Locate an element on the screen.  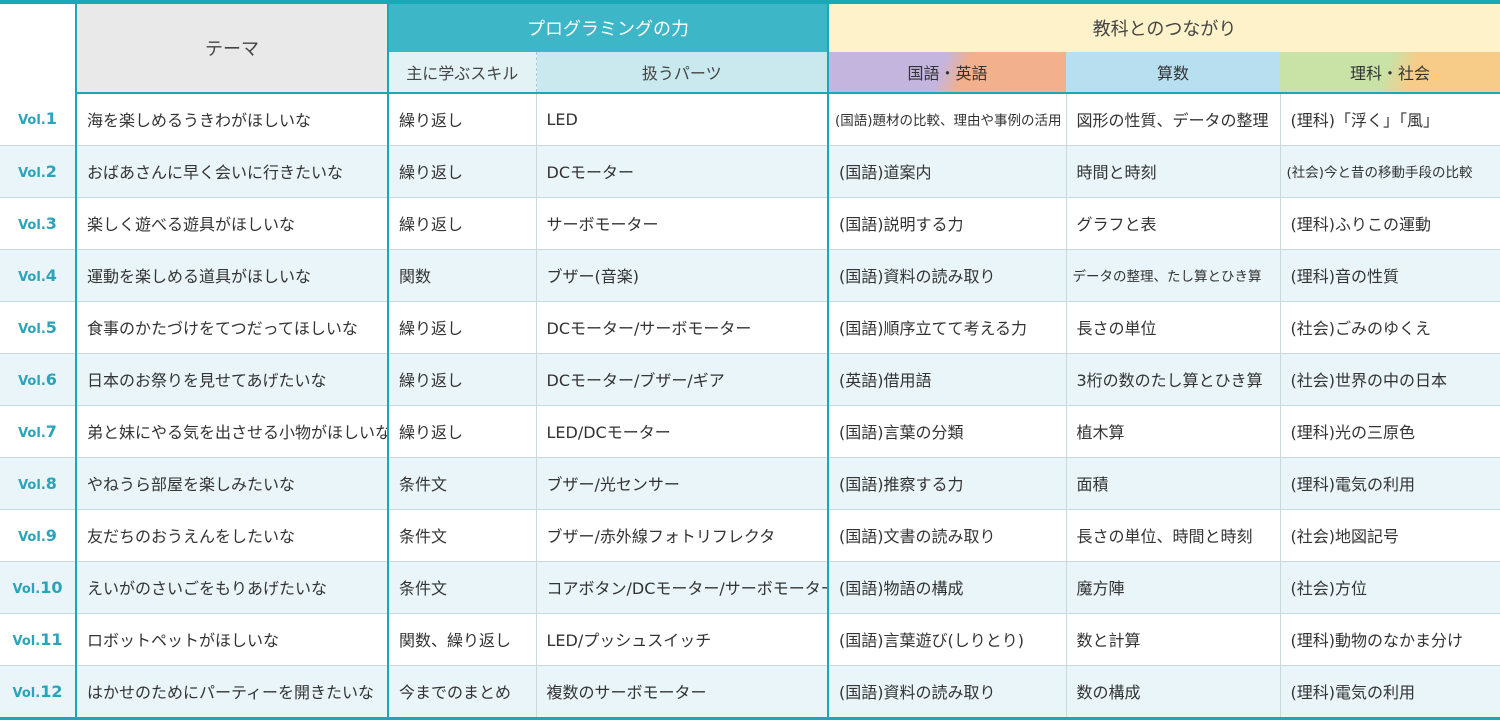
volume-number: 8 is located at coordinates (51, 483).